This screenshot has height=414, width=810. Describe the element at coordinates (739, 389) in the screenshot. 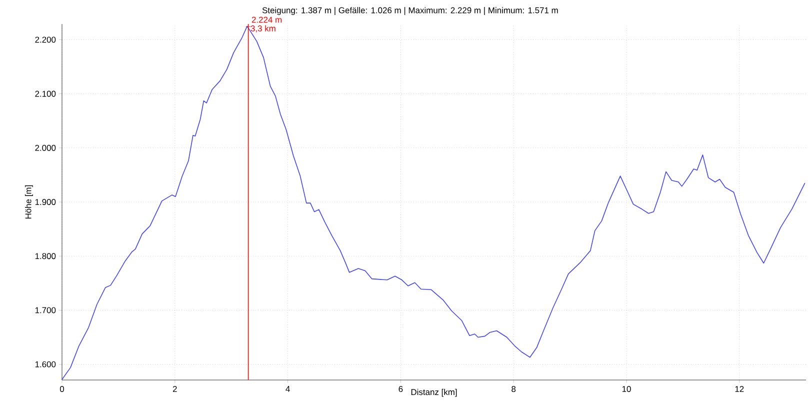

I see `x-tick-label: 12` at that location.